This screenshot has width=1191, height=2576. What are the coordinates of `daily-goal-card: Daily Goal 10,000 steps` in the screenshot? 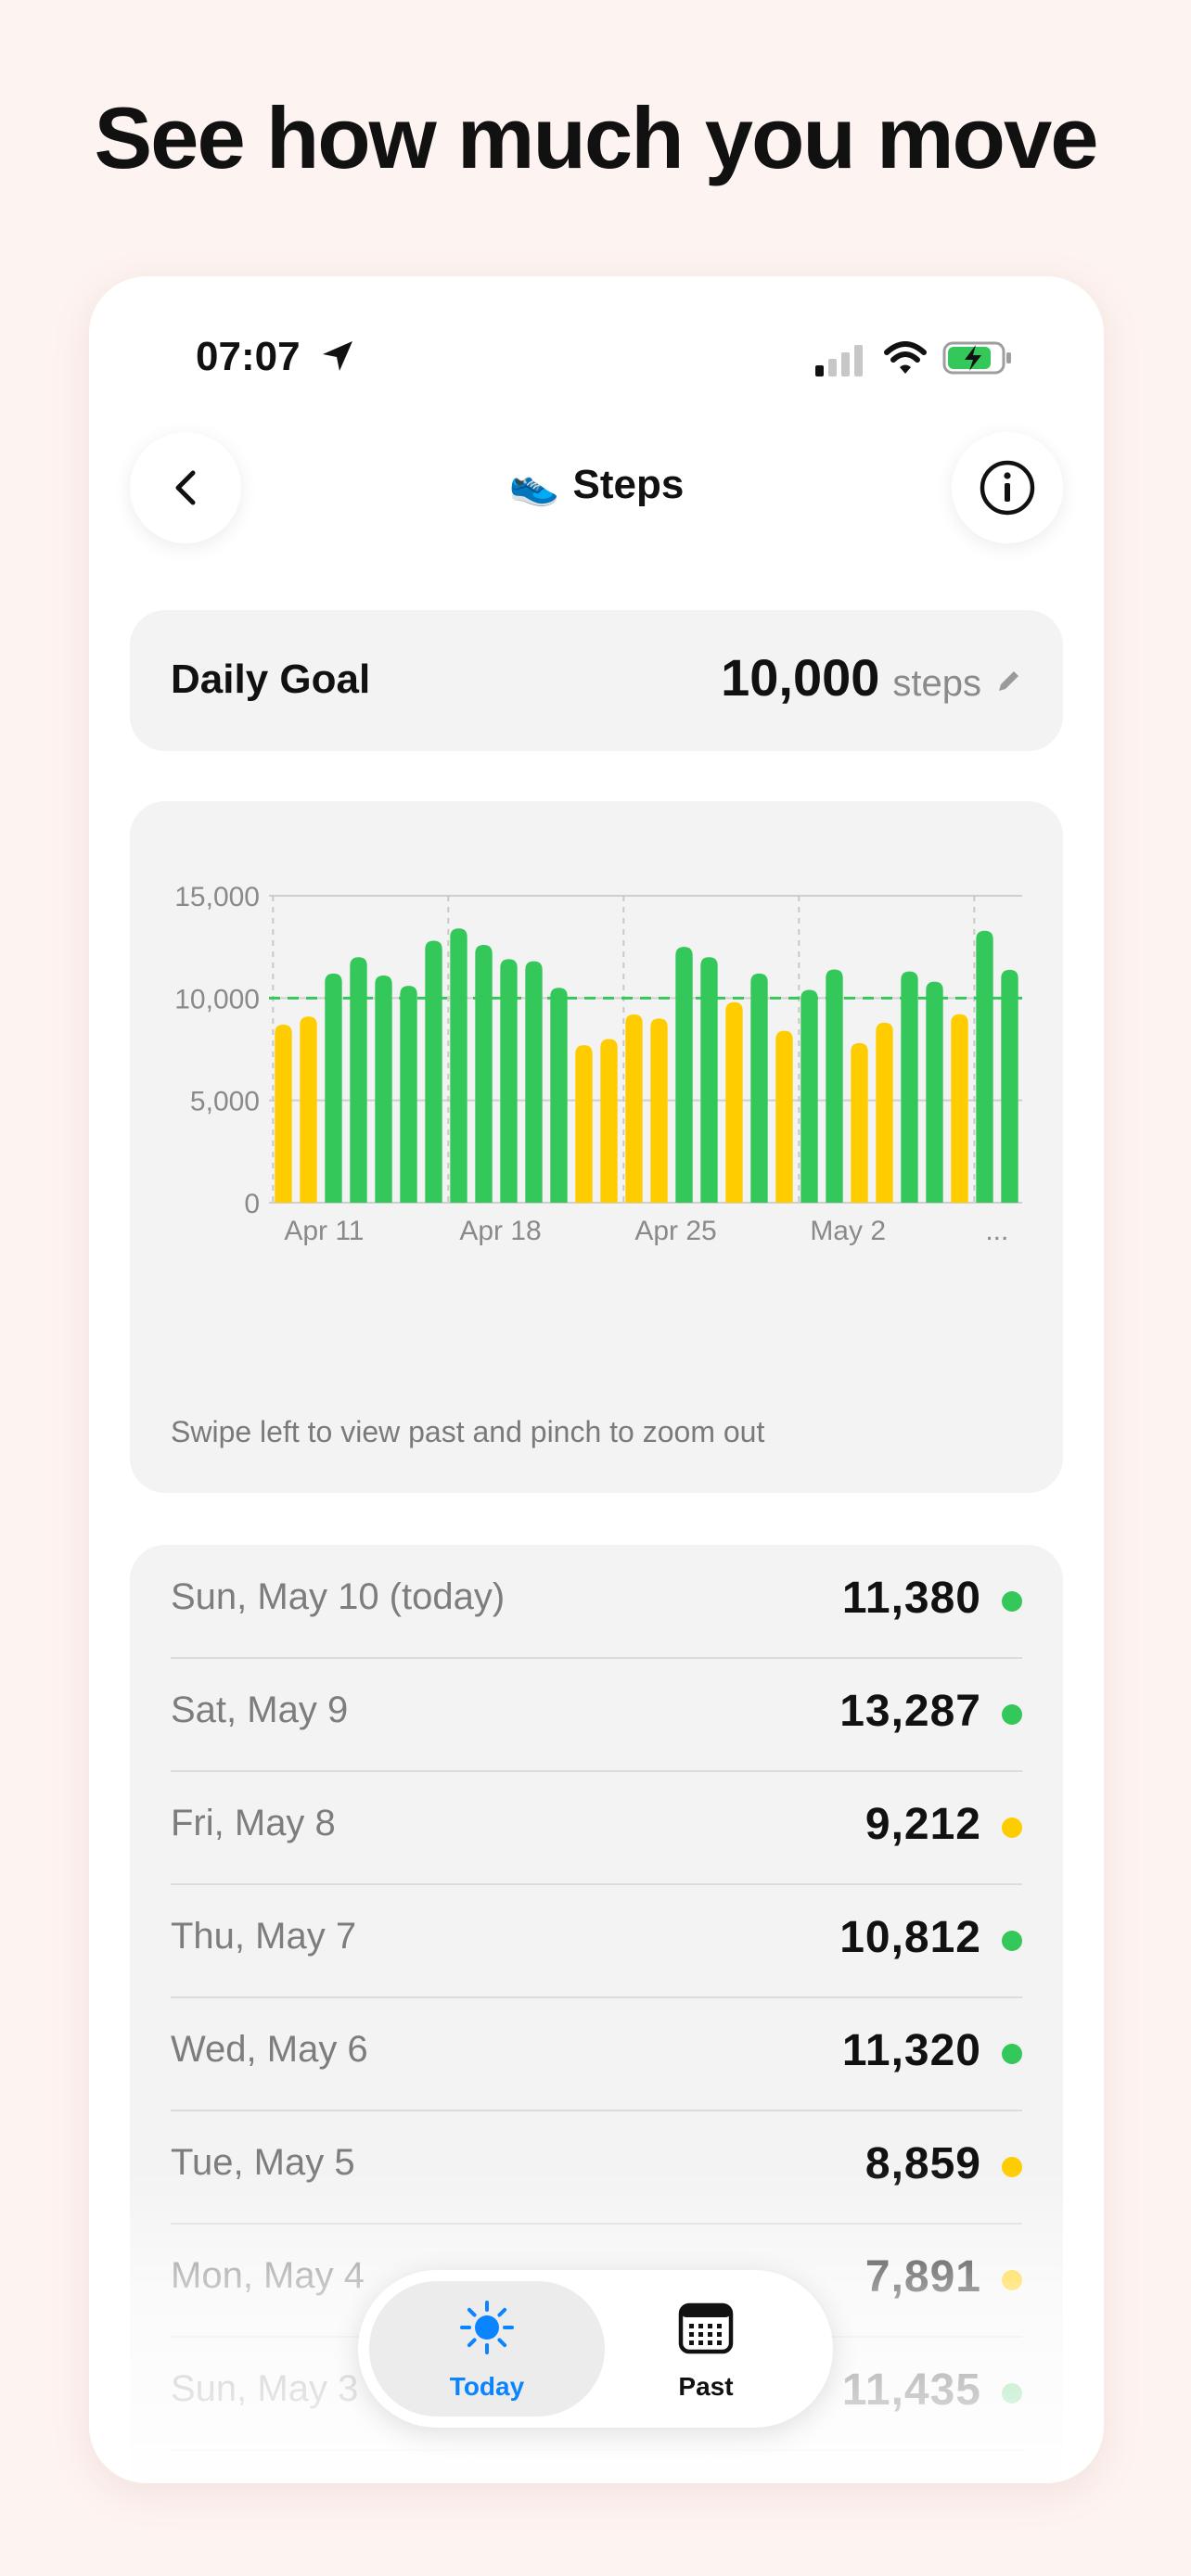 It's located at (597, 680).